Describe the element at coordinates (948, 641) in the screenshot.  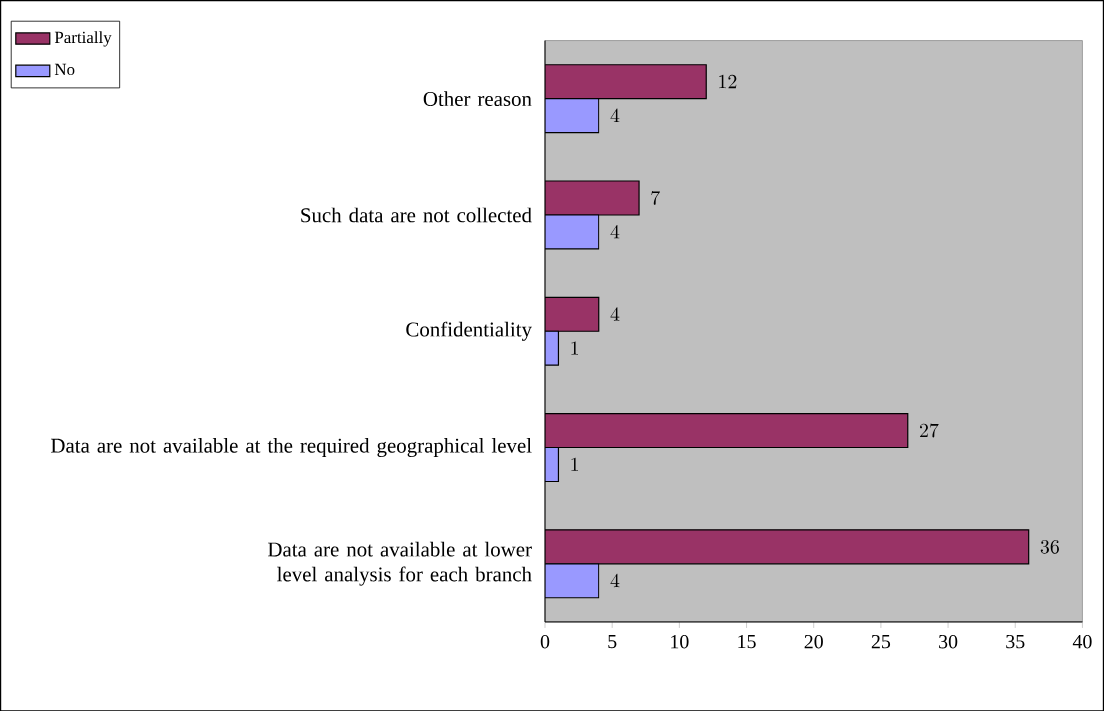
I see `x-tick-label: 30` at that location.